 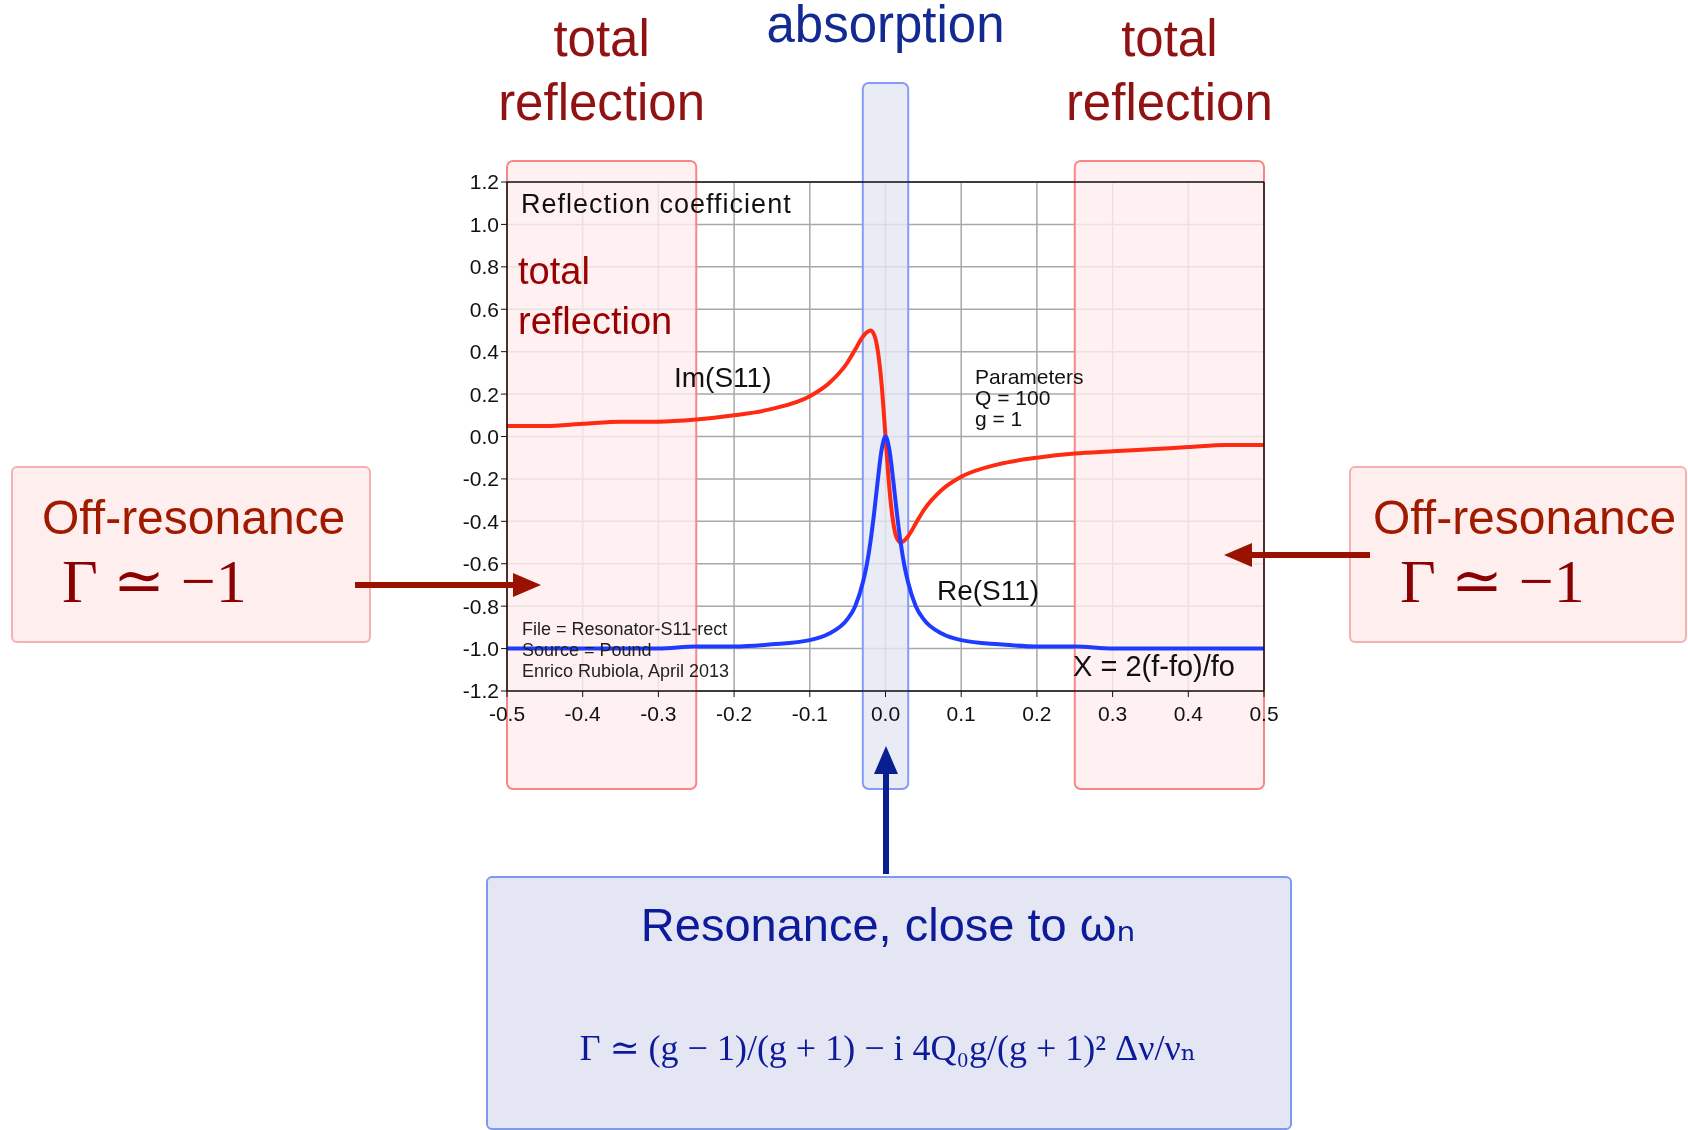 I want to click on series-label: Re(S11), so click(x=988, y=591).